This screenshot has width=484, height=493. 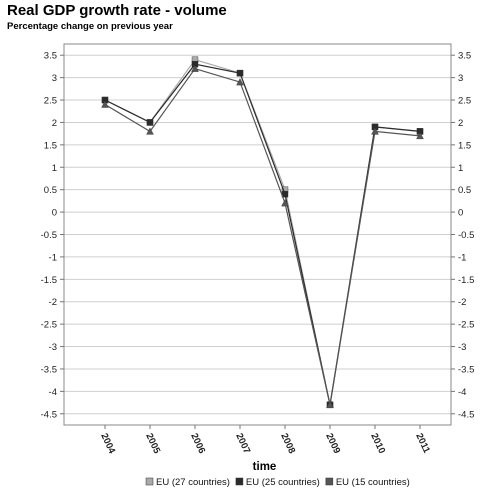 I want to click on x-tick-label: 2004, so click(x=107, y=444).